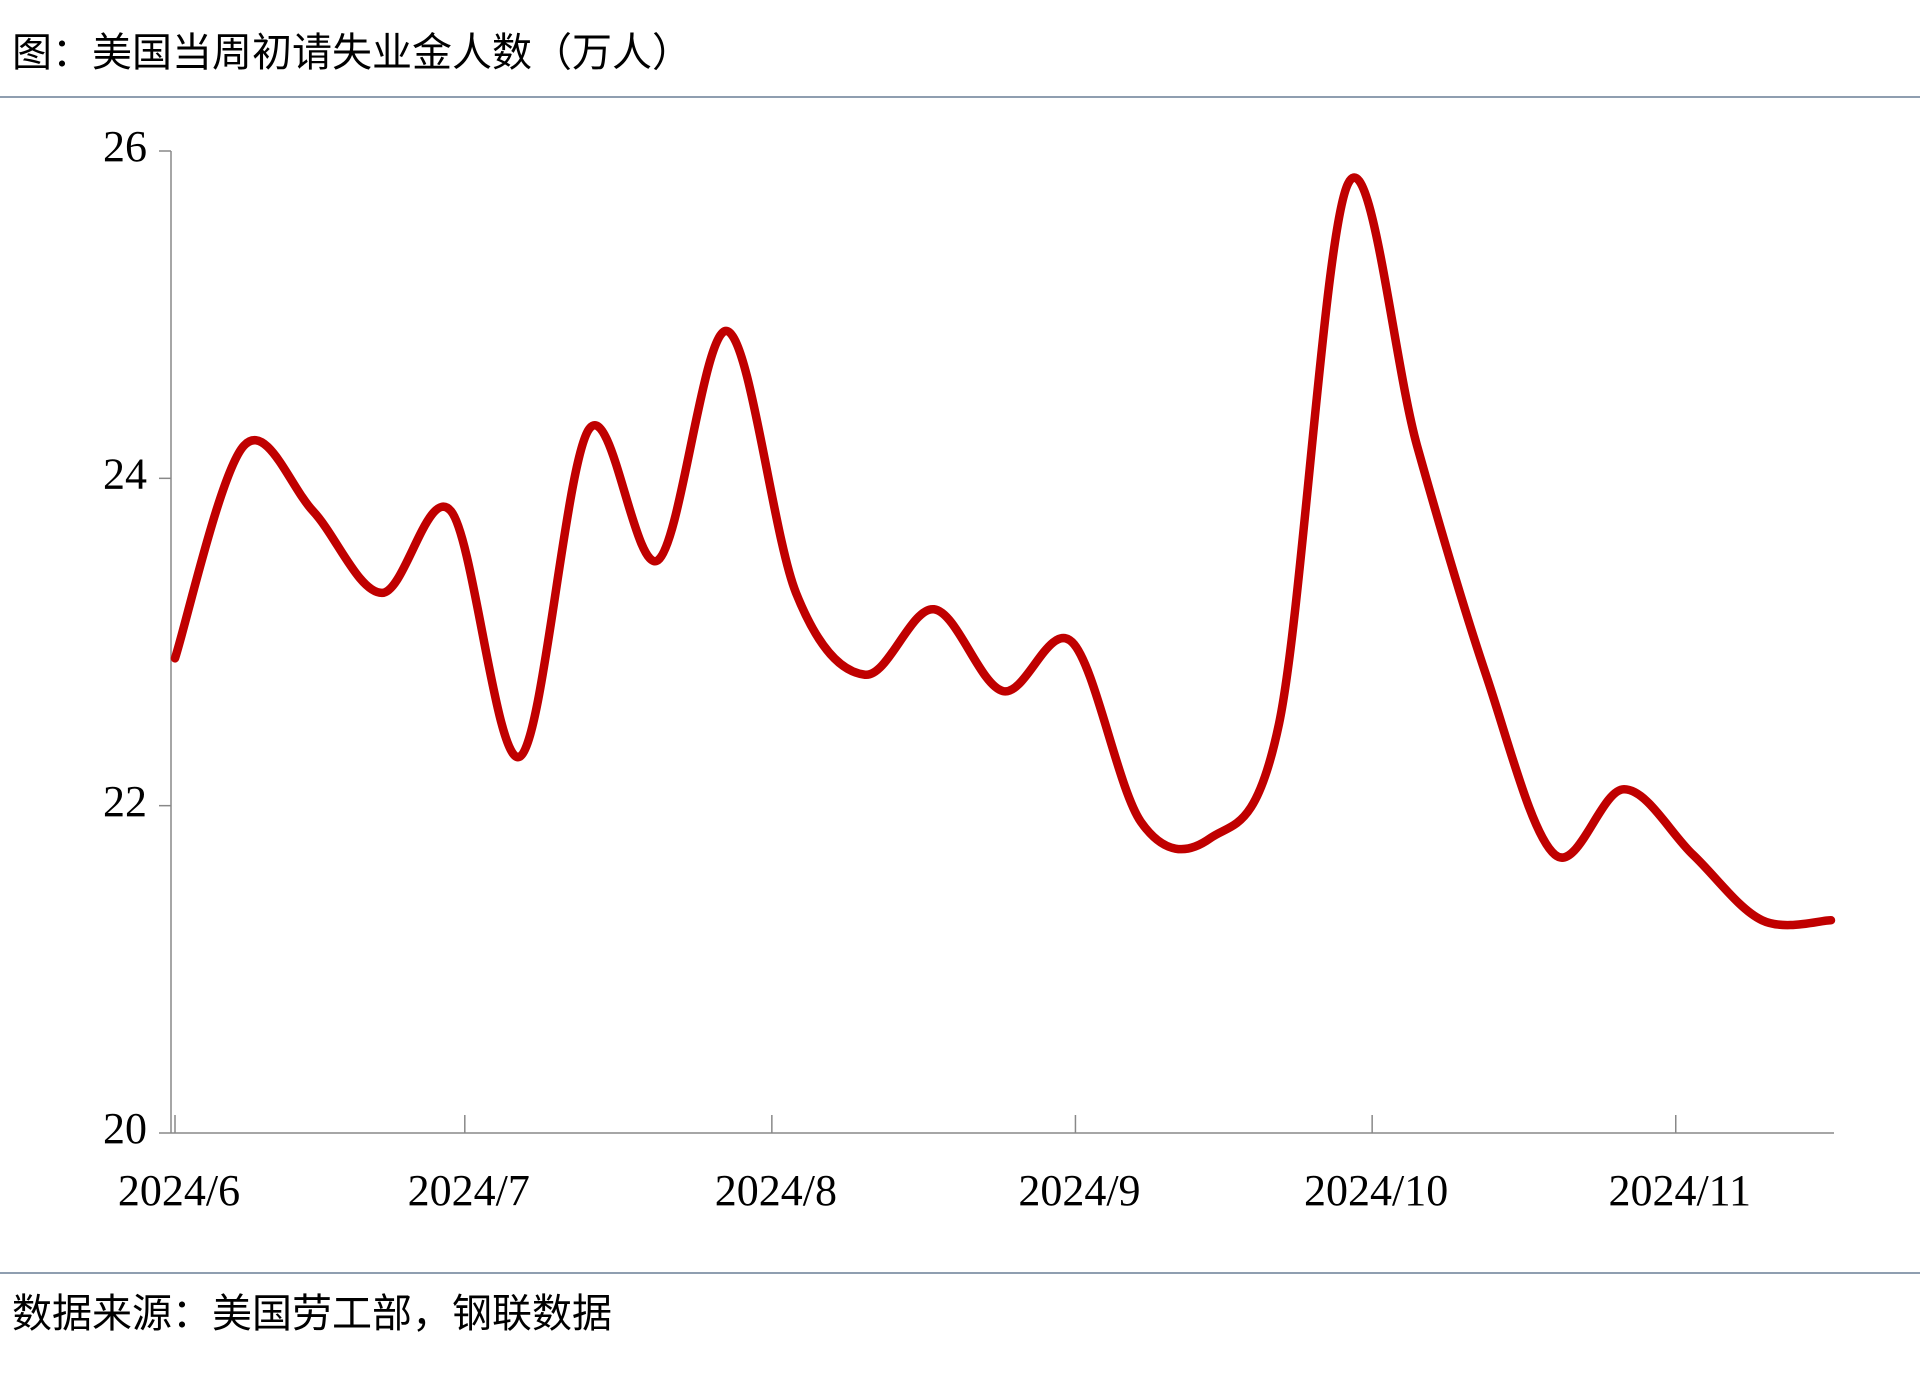 The image size is (1920, 1374). Describe the element at coordinates (179, 1190) in the screenshot. I see `x-tick-label: 2024/6` at that location.